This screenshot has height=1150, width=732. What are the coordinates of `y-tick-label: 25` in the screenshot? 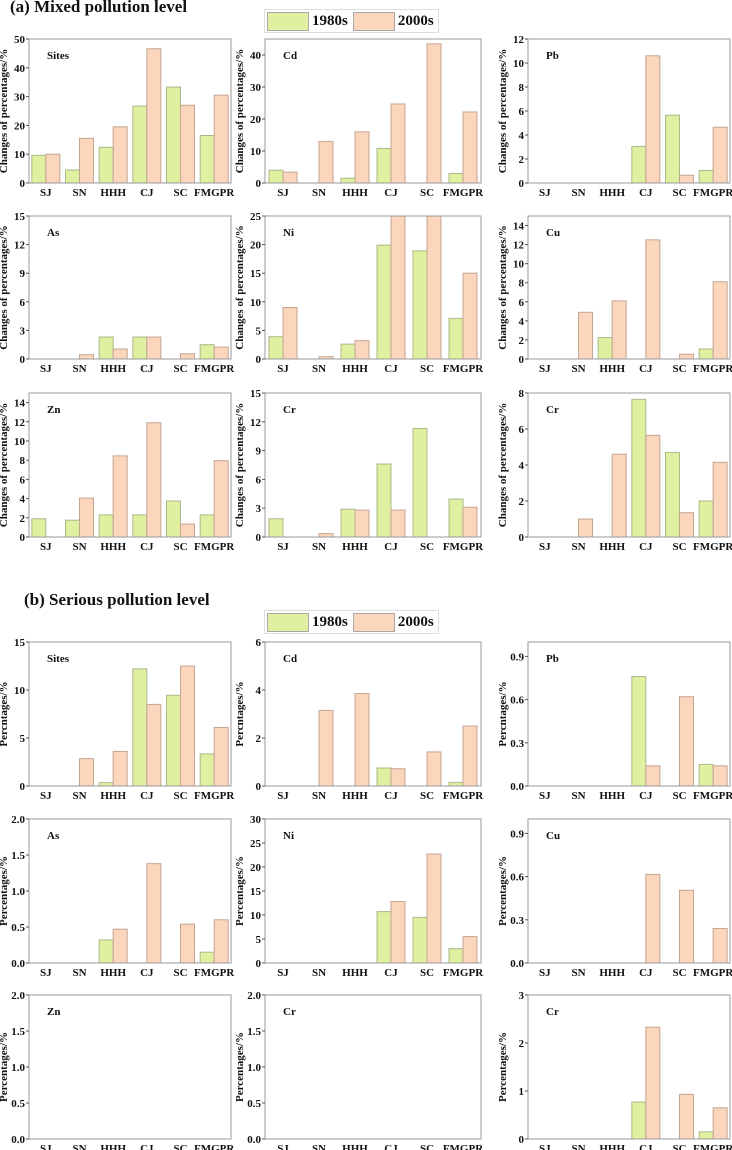 It's located at (256, 844).